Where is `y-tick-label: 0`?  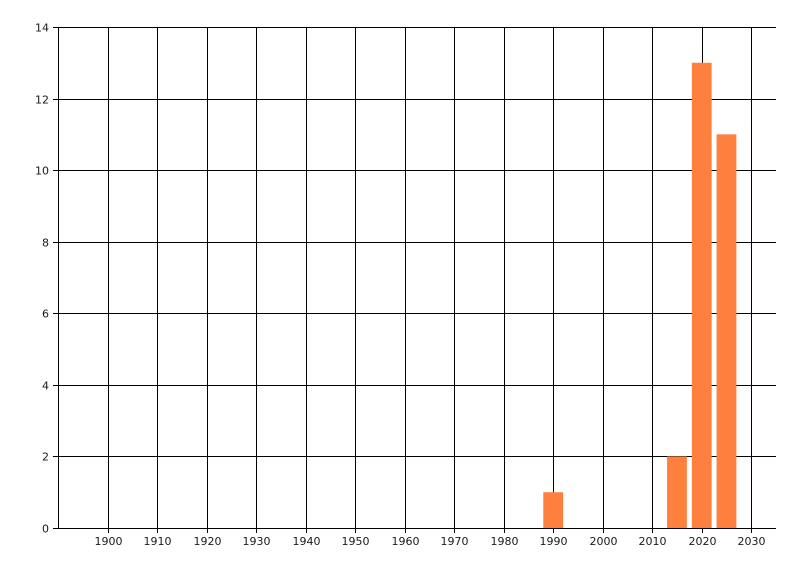 y-tick-label: 0 is located at coordinates (45, 529).